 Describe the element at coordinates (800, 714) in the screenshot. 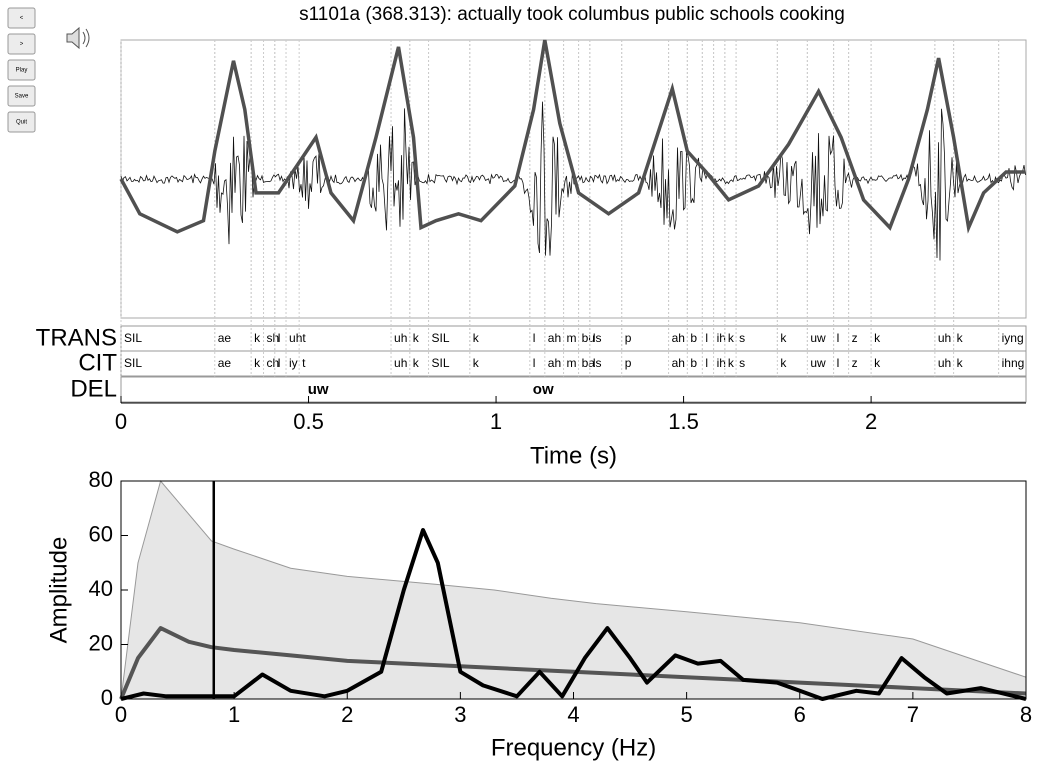

I see `x-tick-label: 6` at that location.